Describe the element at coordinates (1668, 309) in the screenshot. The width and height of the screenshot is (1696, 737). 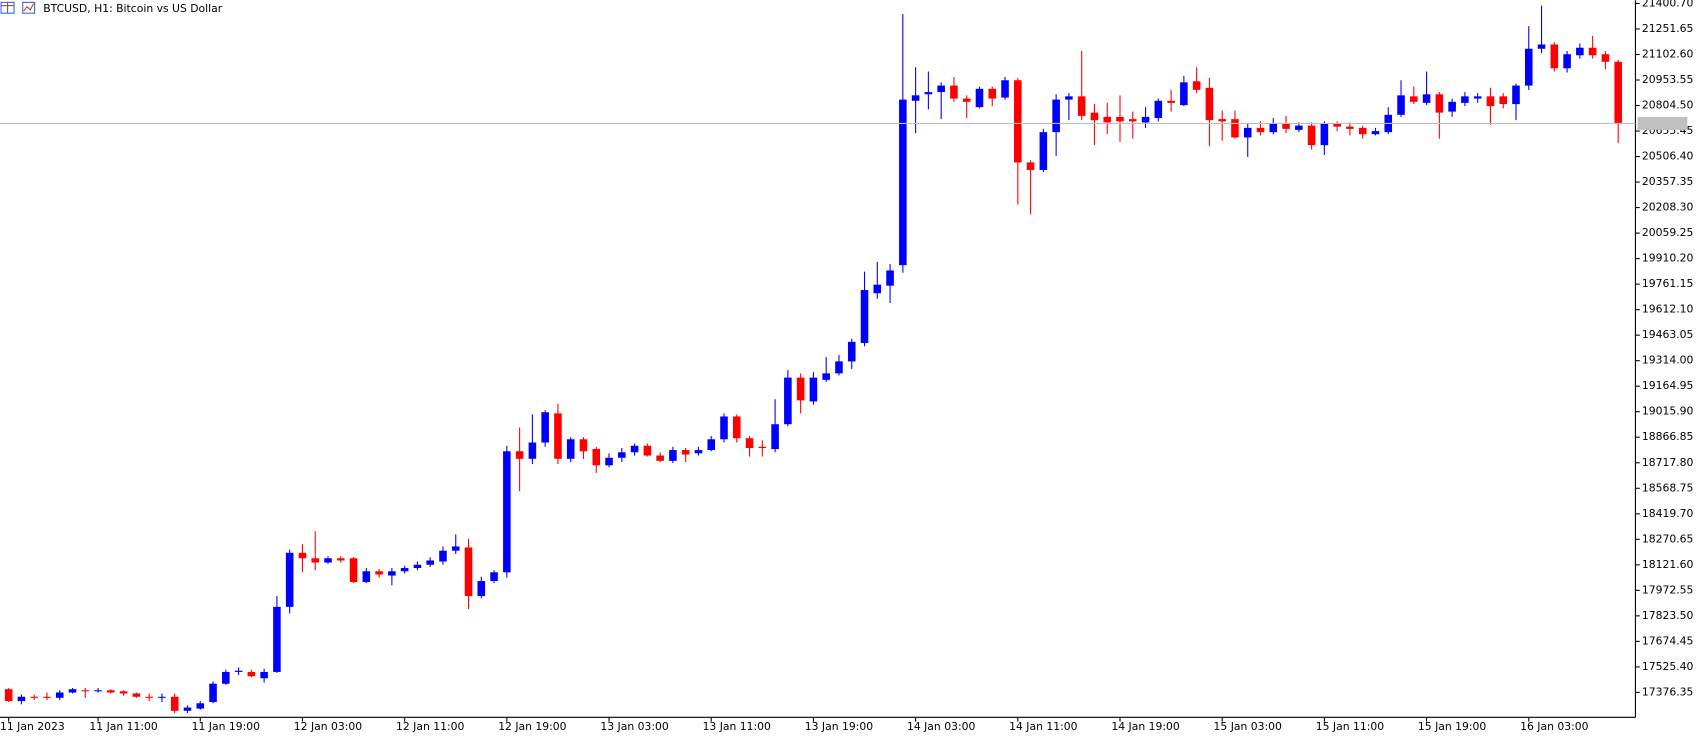
I see `y-tick-label: 19612.10` at that location.